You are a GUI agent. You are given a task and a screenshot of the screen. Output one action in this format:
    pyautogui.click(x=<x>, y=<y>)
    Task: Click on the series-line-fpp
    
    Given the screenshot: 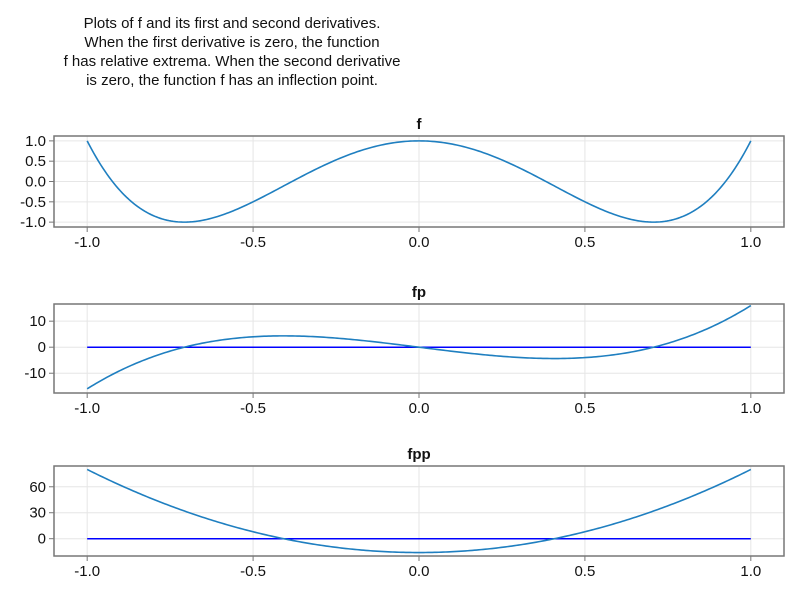 What is the action you would take?
    pyautogui.click(x=419, y=511)
    